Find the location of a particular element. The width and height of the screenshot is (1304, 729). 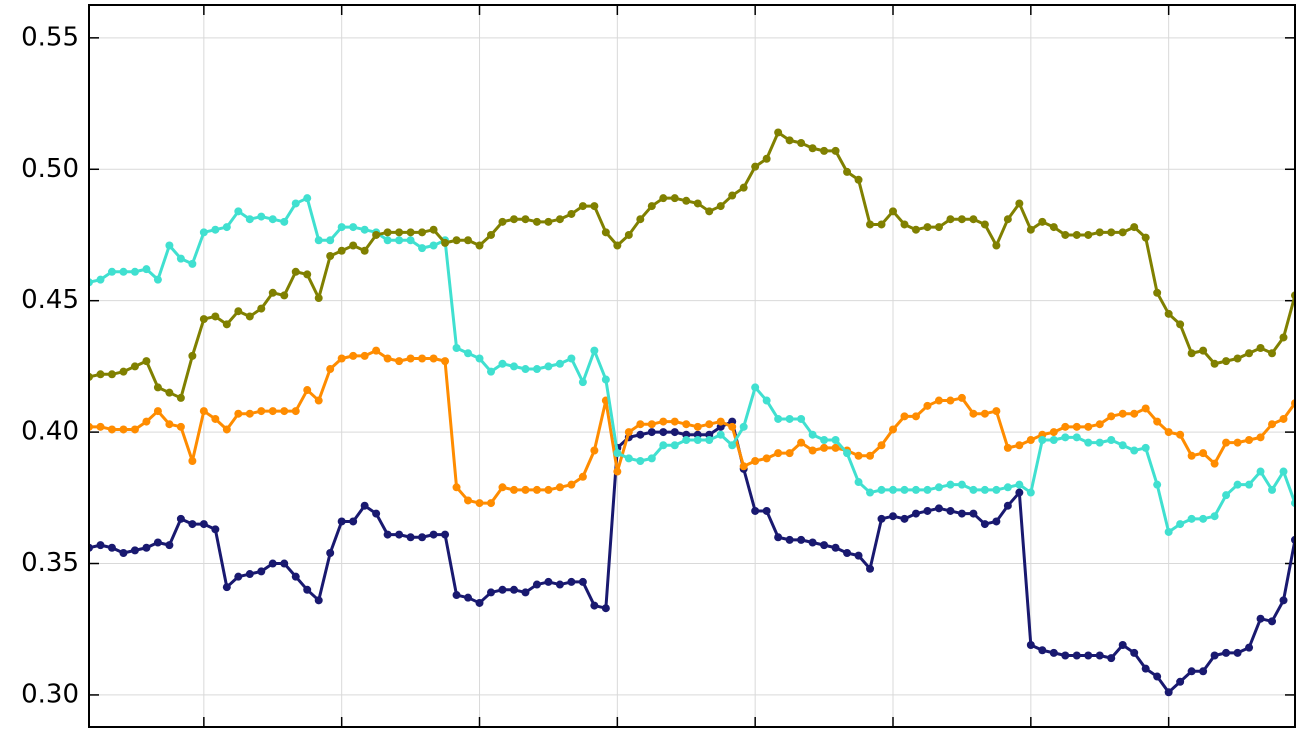

y-tick-label: 0.35 is located at coordinates (50, 563).